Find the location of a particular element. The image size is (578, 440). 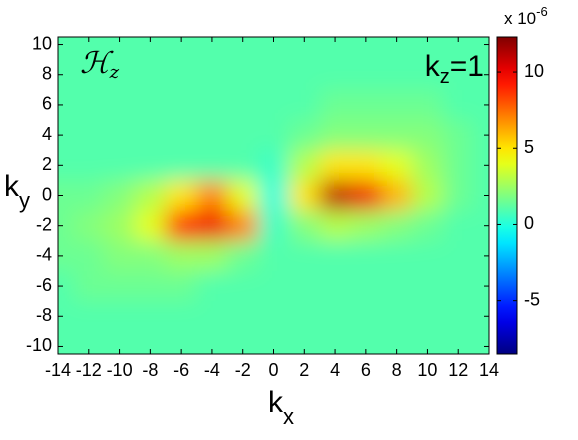

x-tick-label: -14 is located at coordinates (58, 370).